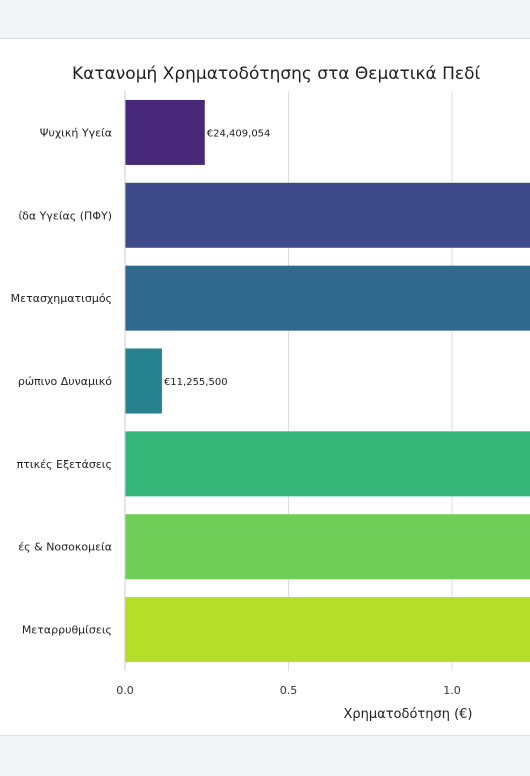 The image size is (530, 776). I want to click on data-labels: €24,409,054 €11,255,500, so click(217, 258).